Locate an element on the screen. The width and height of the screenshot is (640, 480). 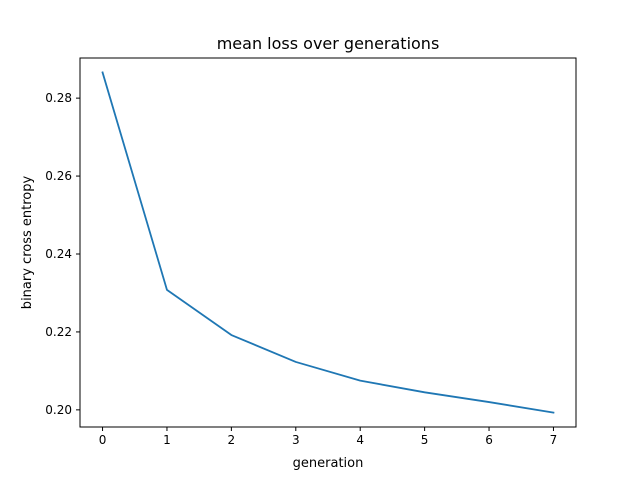
y-tick-label: 0.20 is located at coordinates (58, 410).